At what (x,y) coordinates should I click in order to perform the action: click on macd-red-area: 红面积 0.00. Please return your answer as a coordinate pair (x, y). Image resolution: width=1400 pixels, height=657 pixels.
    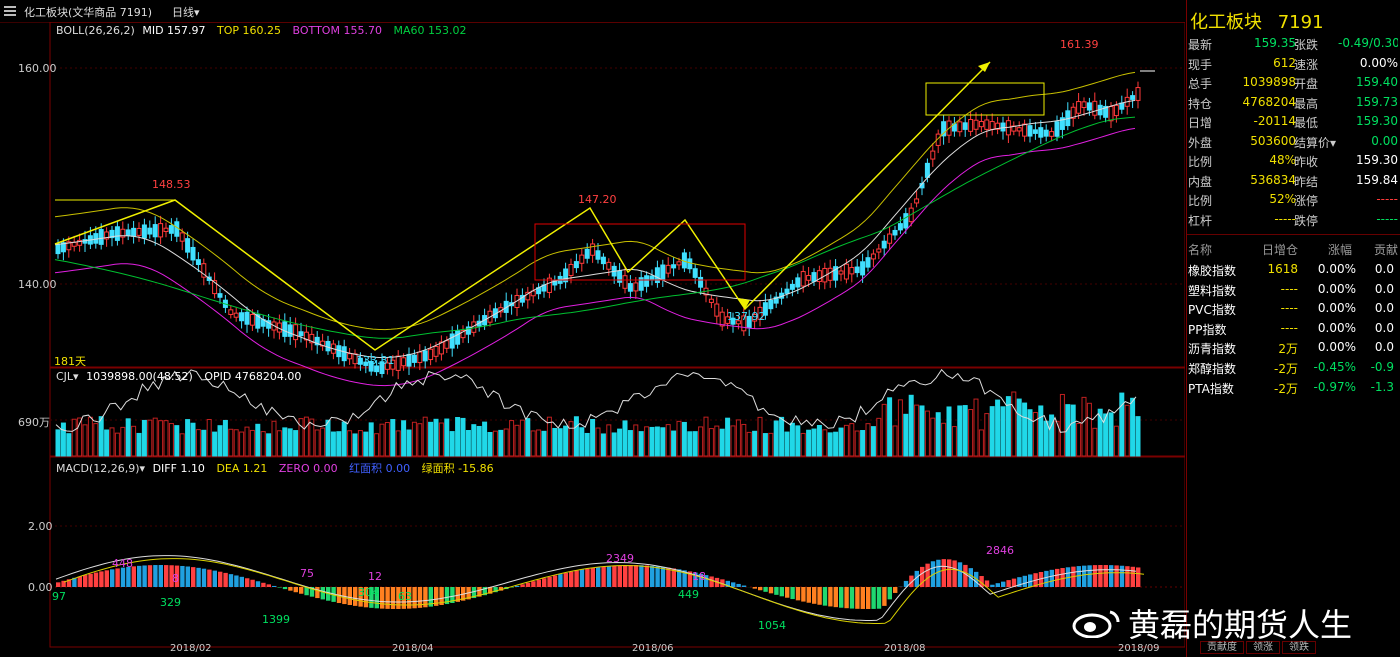
    Looking at the image, I should click on (380, 468).